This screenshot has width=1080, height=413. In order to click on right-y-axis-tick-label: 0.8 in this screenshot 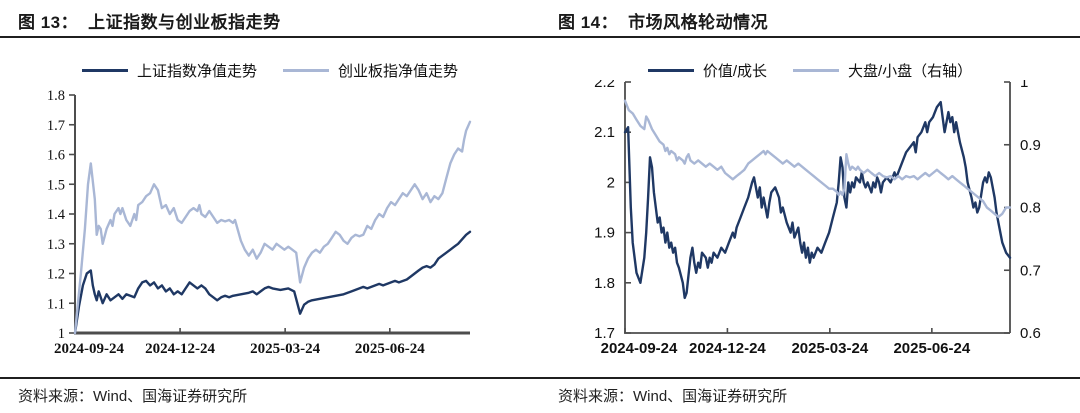, I will do `click(1030, 208)`.